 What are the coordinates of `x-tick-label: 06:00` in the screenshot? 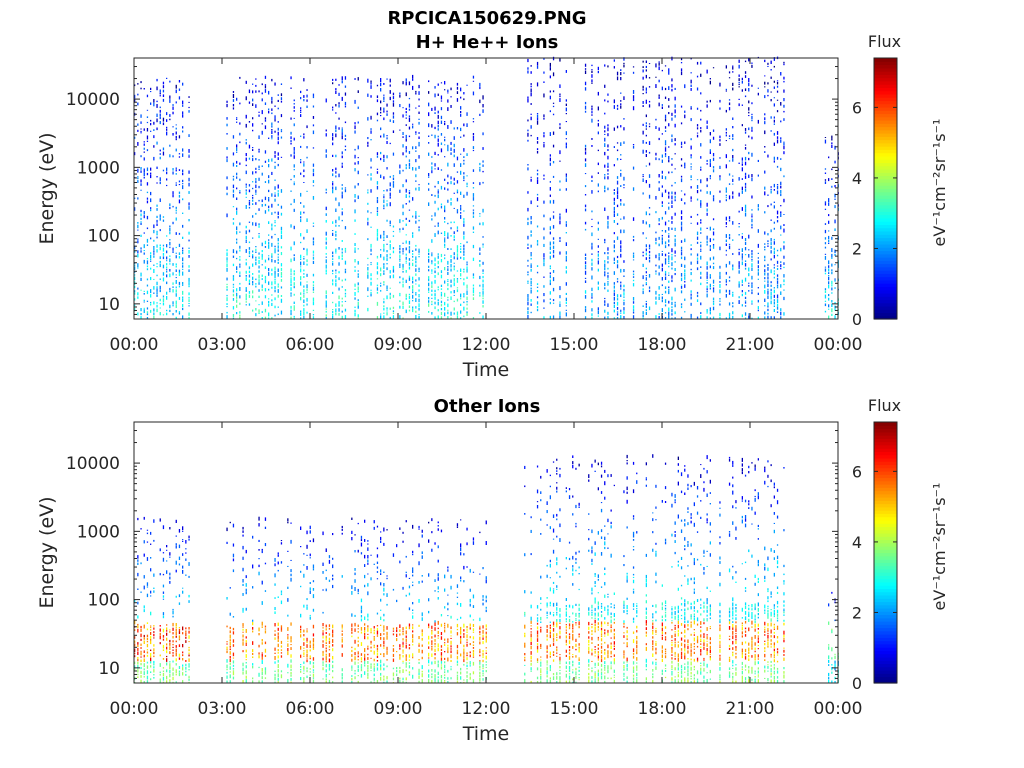 It's located at (310, 345).